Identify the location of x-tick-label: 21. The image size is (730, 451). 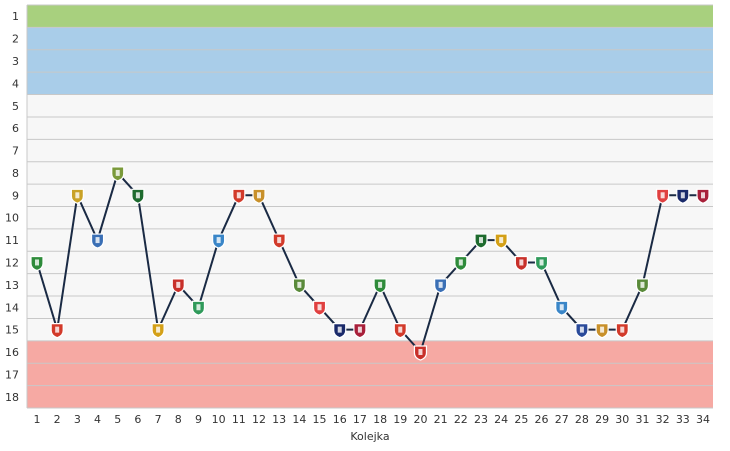
(441, 419).